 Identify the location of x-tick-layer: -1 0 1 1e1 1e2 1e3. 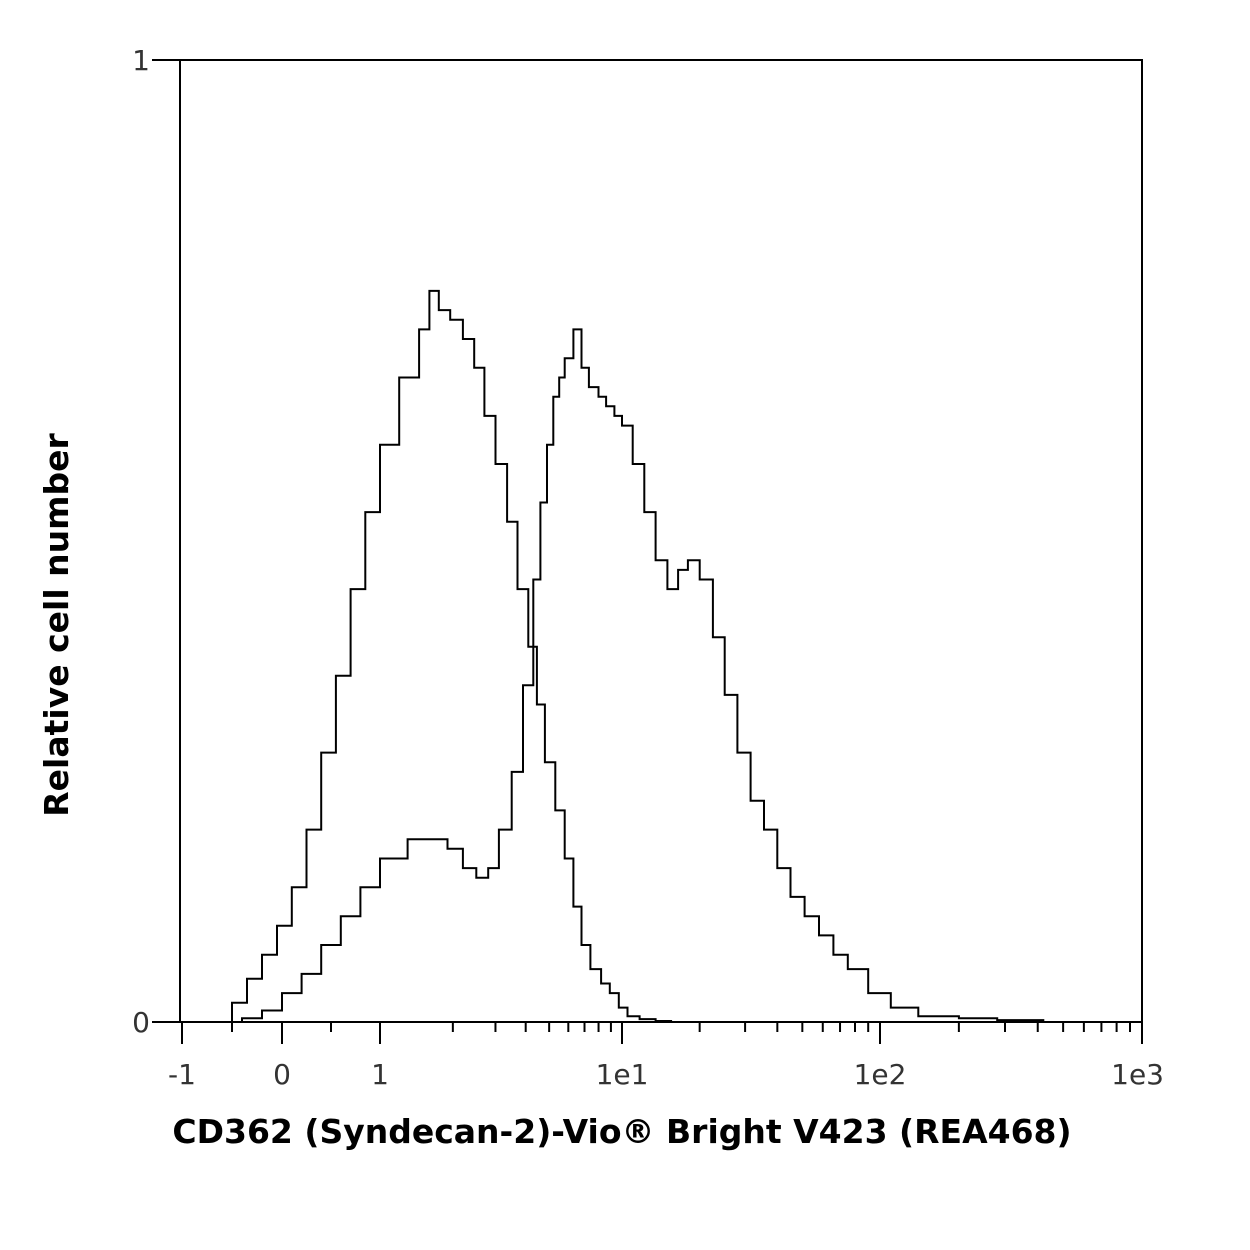
(666, 1056).